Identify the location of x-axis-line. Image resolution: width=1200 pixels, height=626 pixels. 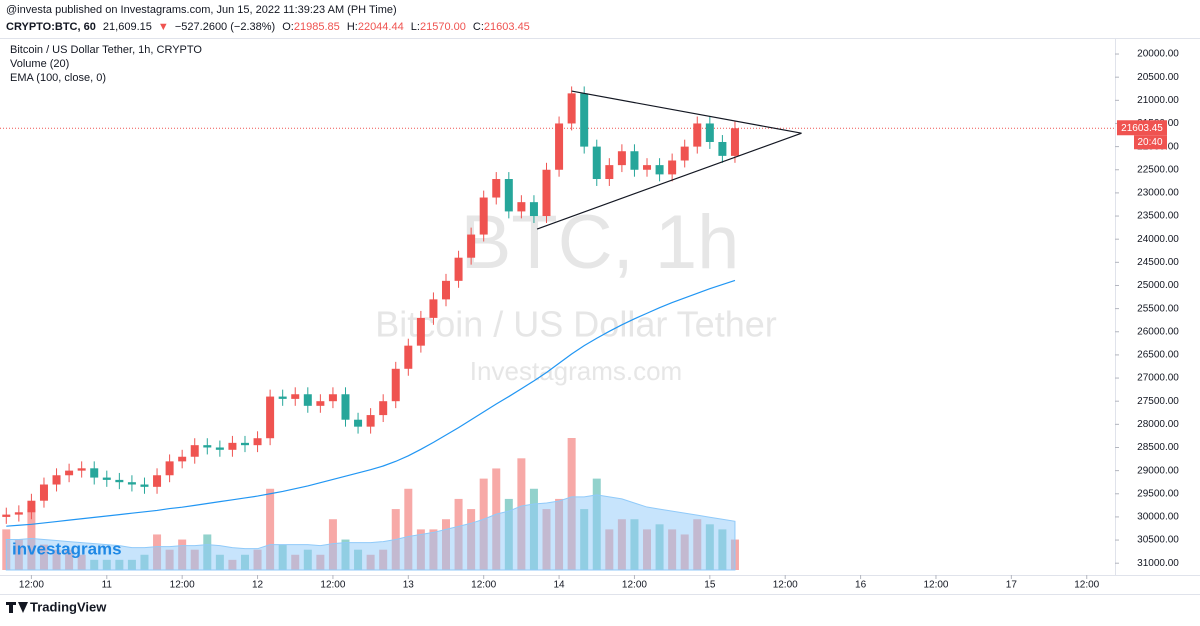
(600, 575).